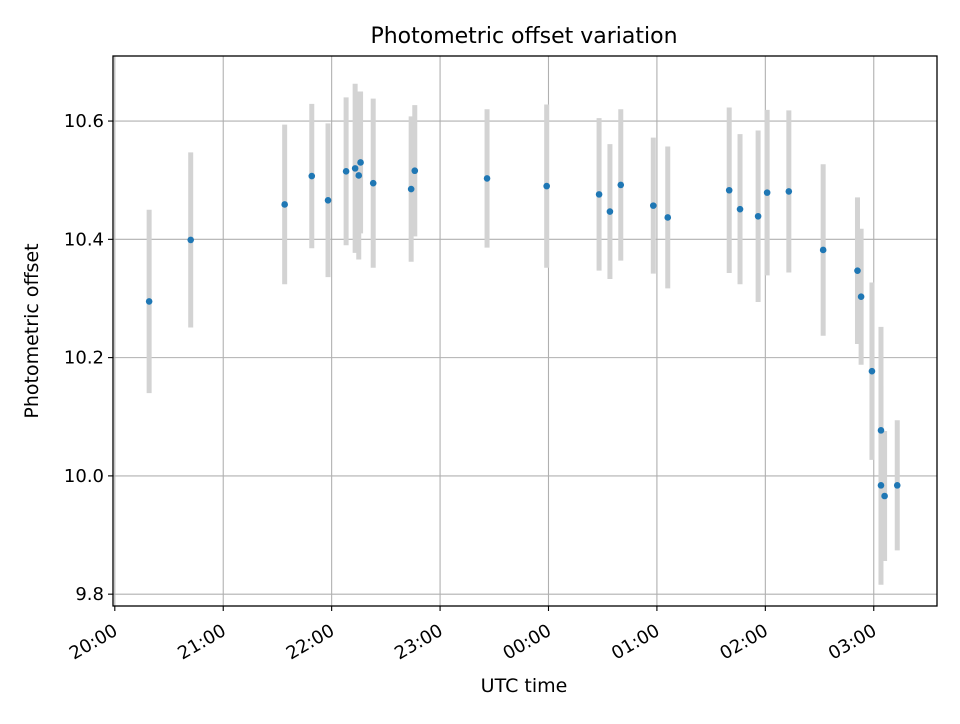 The image size is (960, 724). Describe the element at coordinates (310, 642) in the screenshot. I see `x-tick-label: 22:00` at that location.